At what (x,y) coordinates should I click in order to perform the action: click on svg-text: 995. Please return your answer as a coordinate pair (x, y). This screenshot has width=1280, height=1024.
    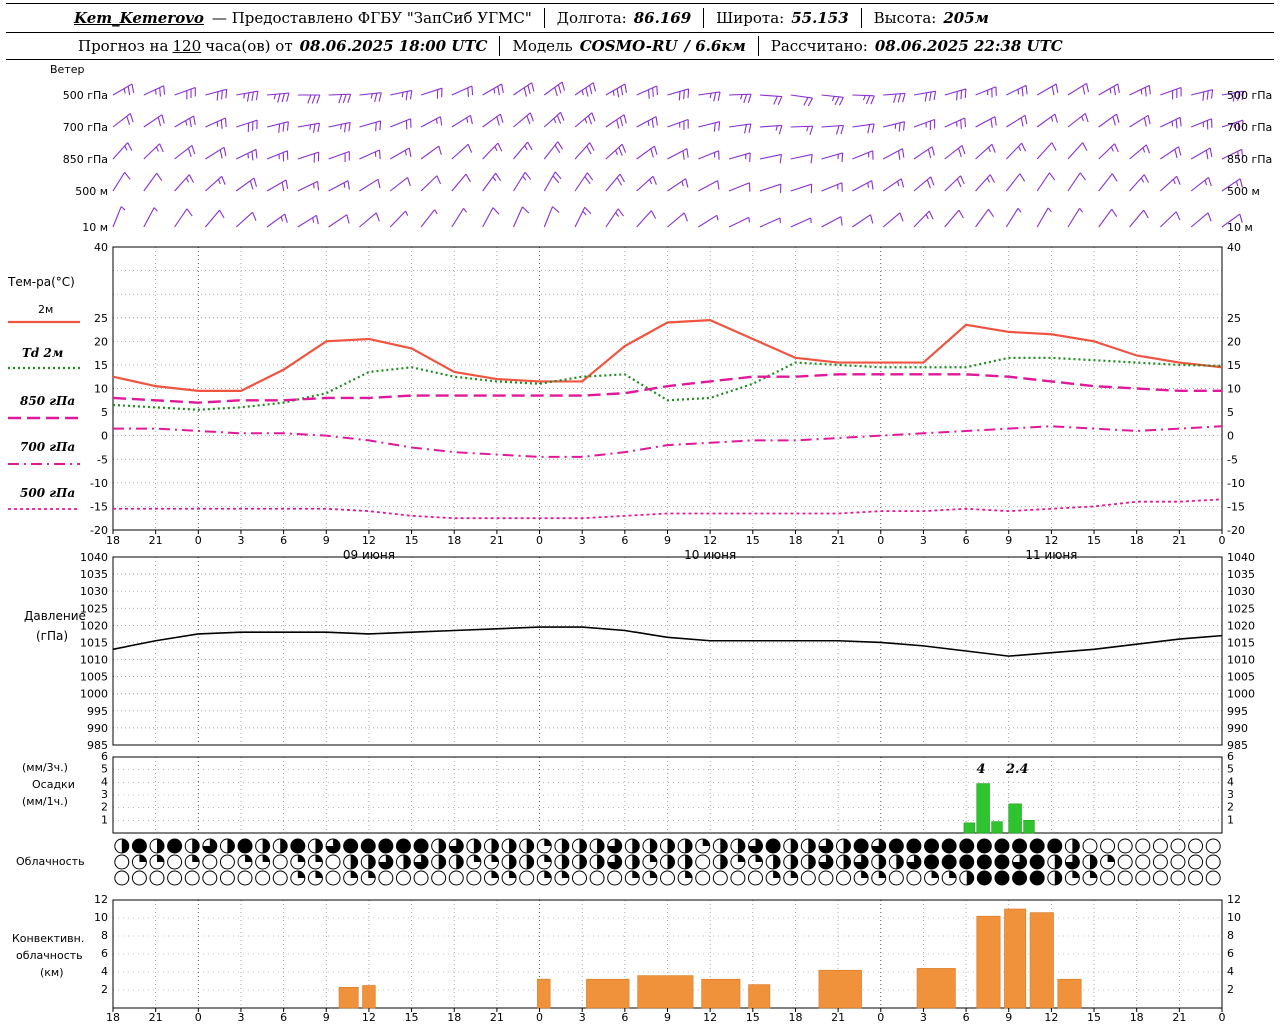
    Looking at the image, I should click on (97, 711).